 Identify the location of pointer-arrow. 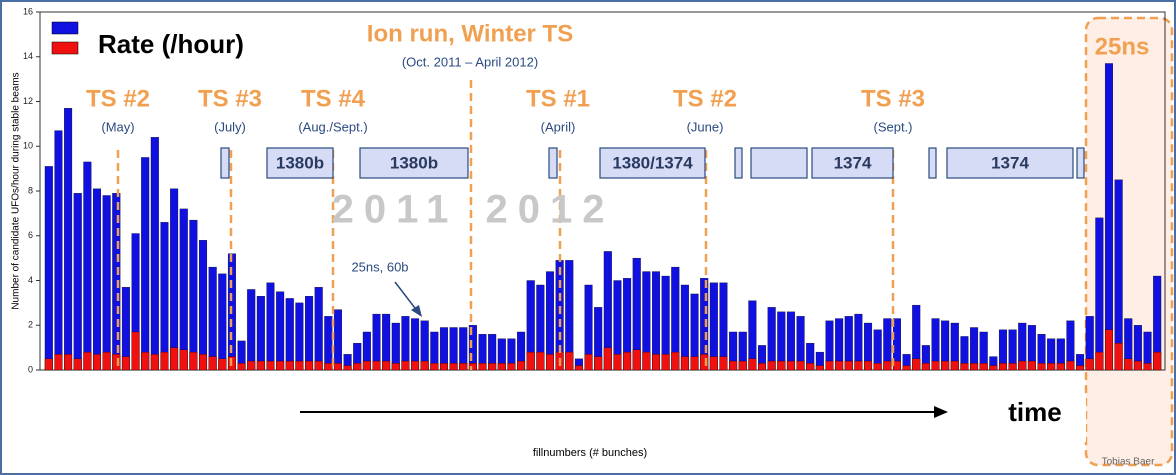
(406, 297).